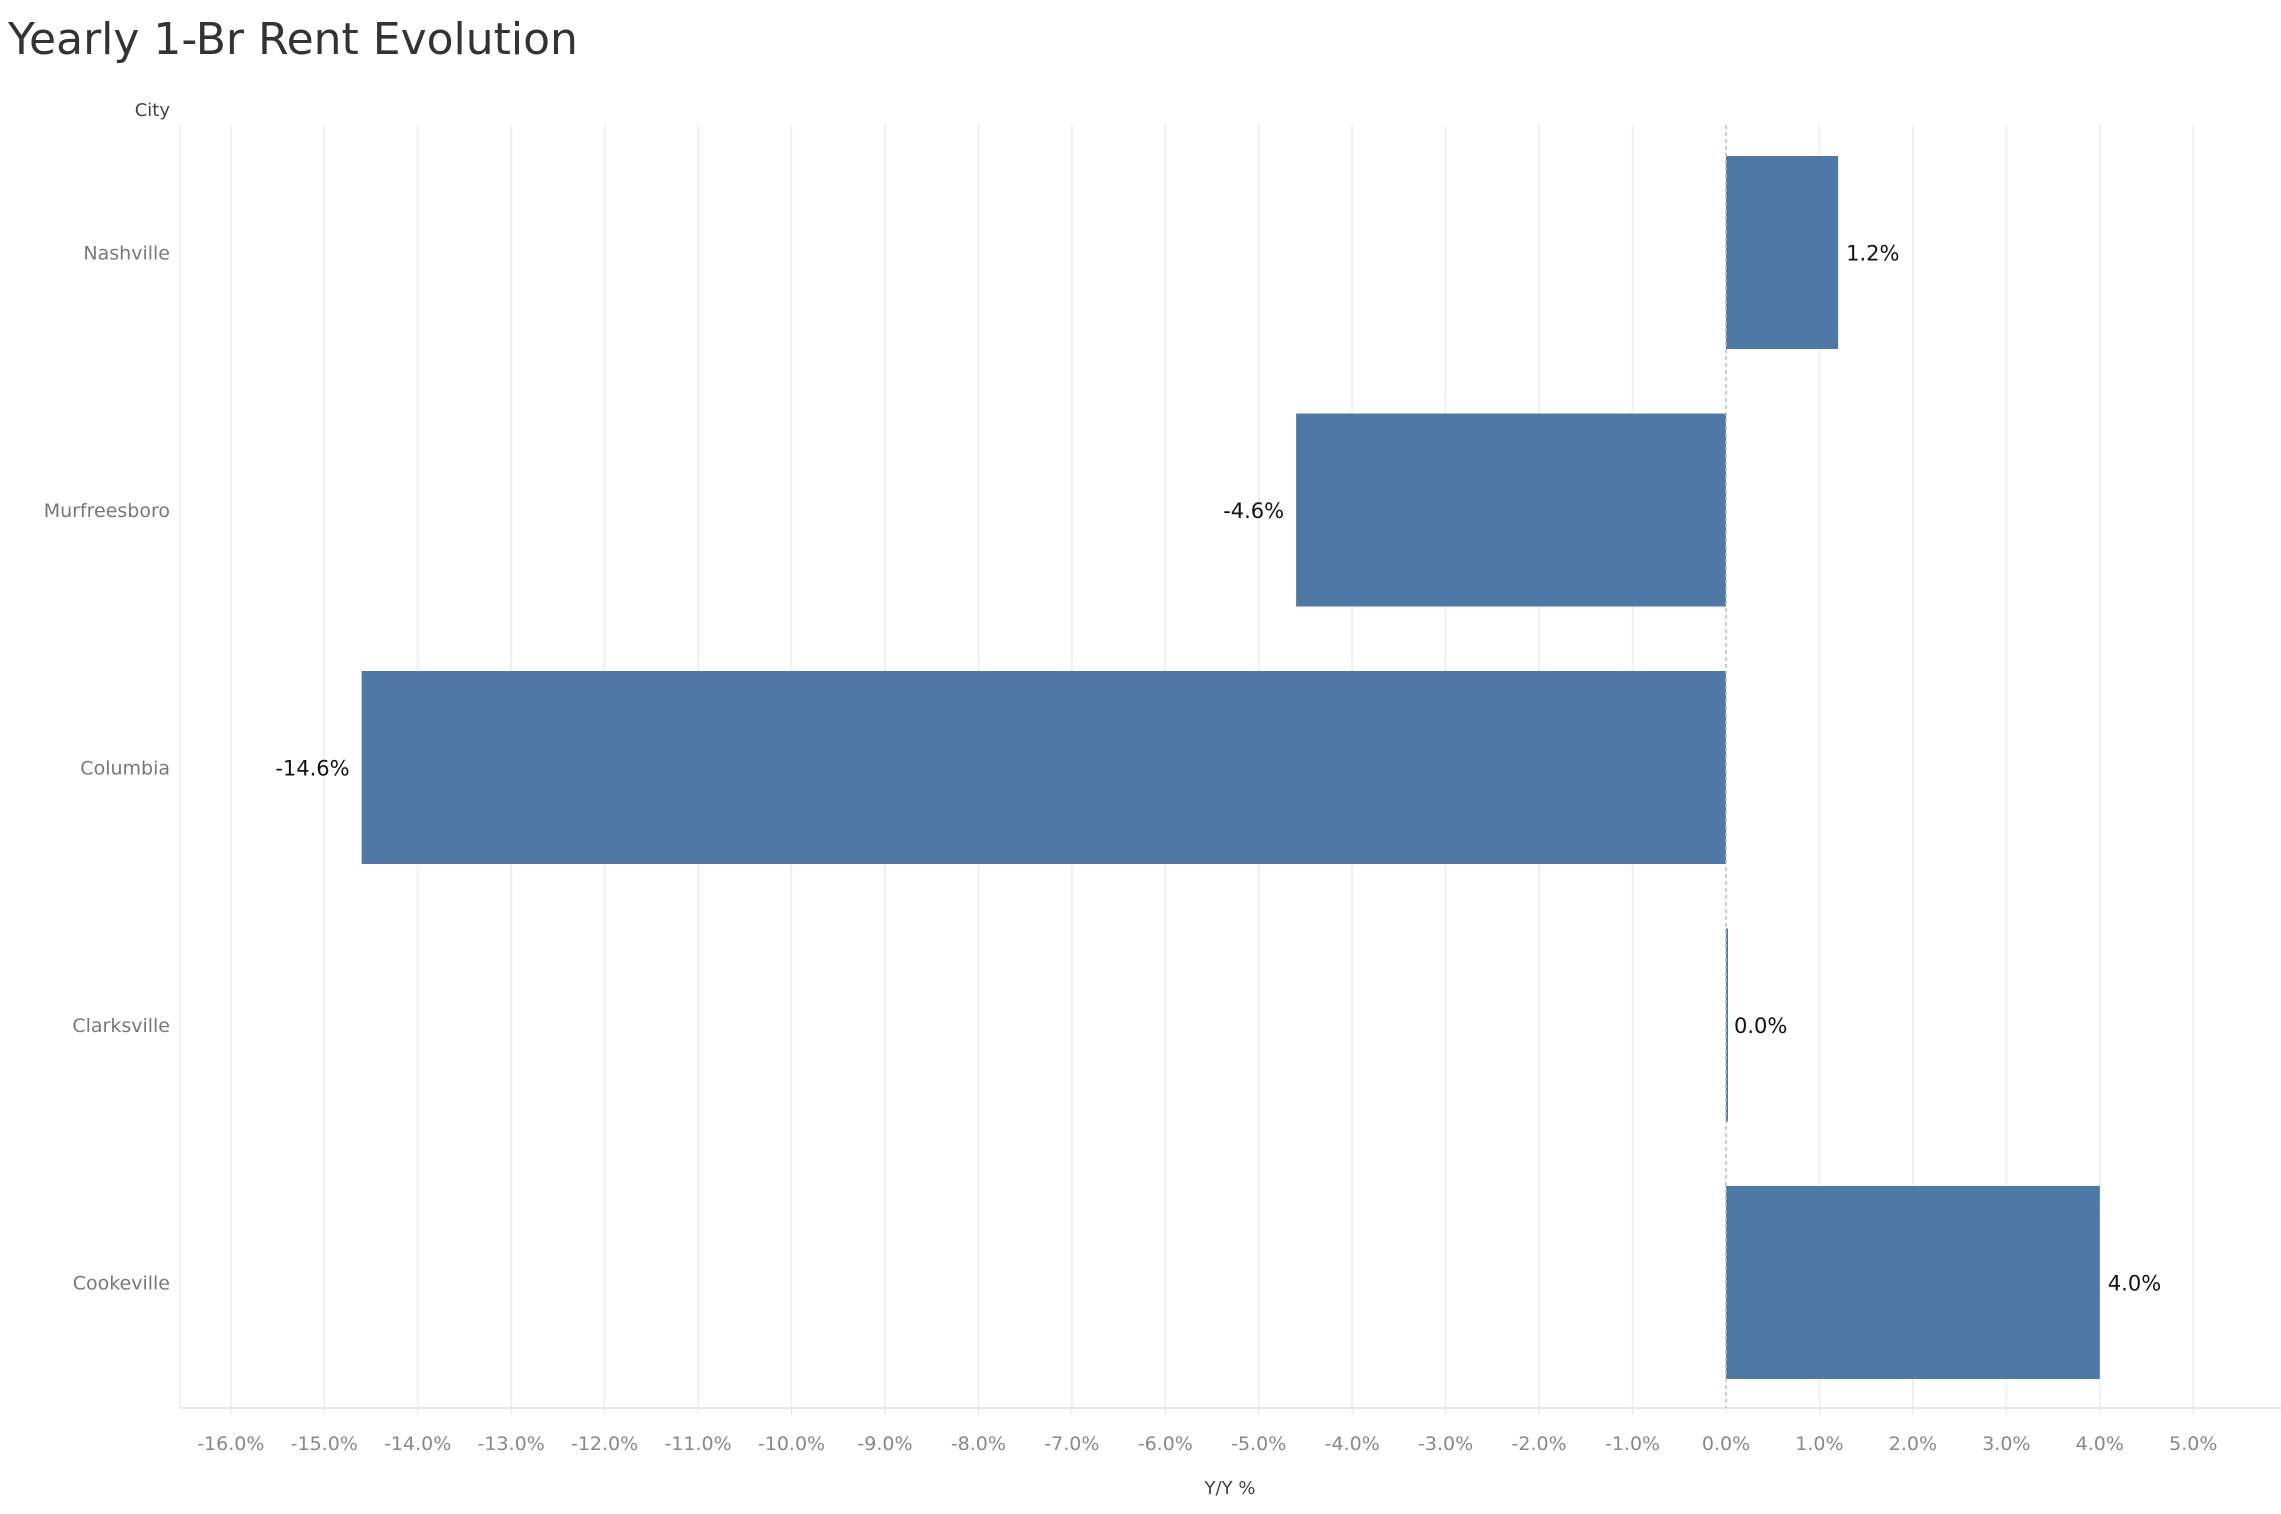 The height and width of the screenshot is (1514, 2281). Describe the element at coordinates (1539, 1444) in the screenshot. I see `x-tick-label: -2.0%` at that location.